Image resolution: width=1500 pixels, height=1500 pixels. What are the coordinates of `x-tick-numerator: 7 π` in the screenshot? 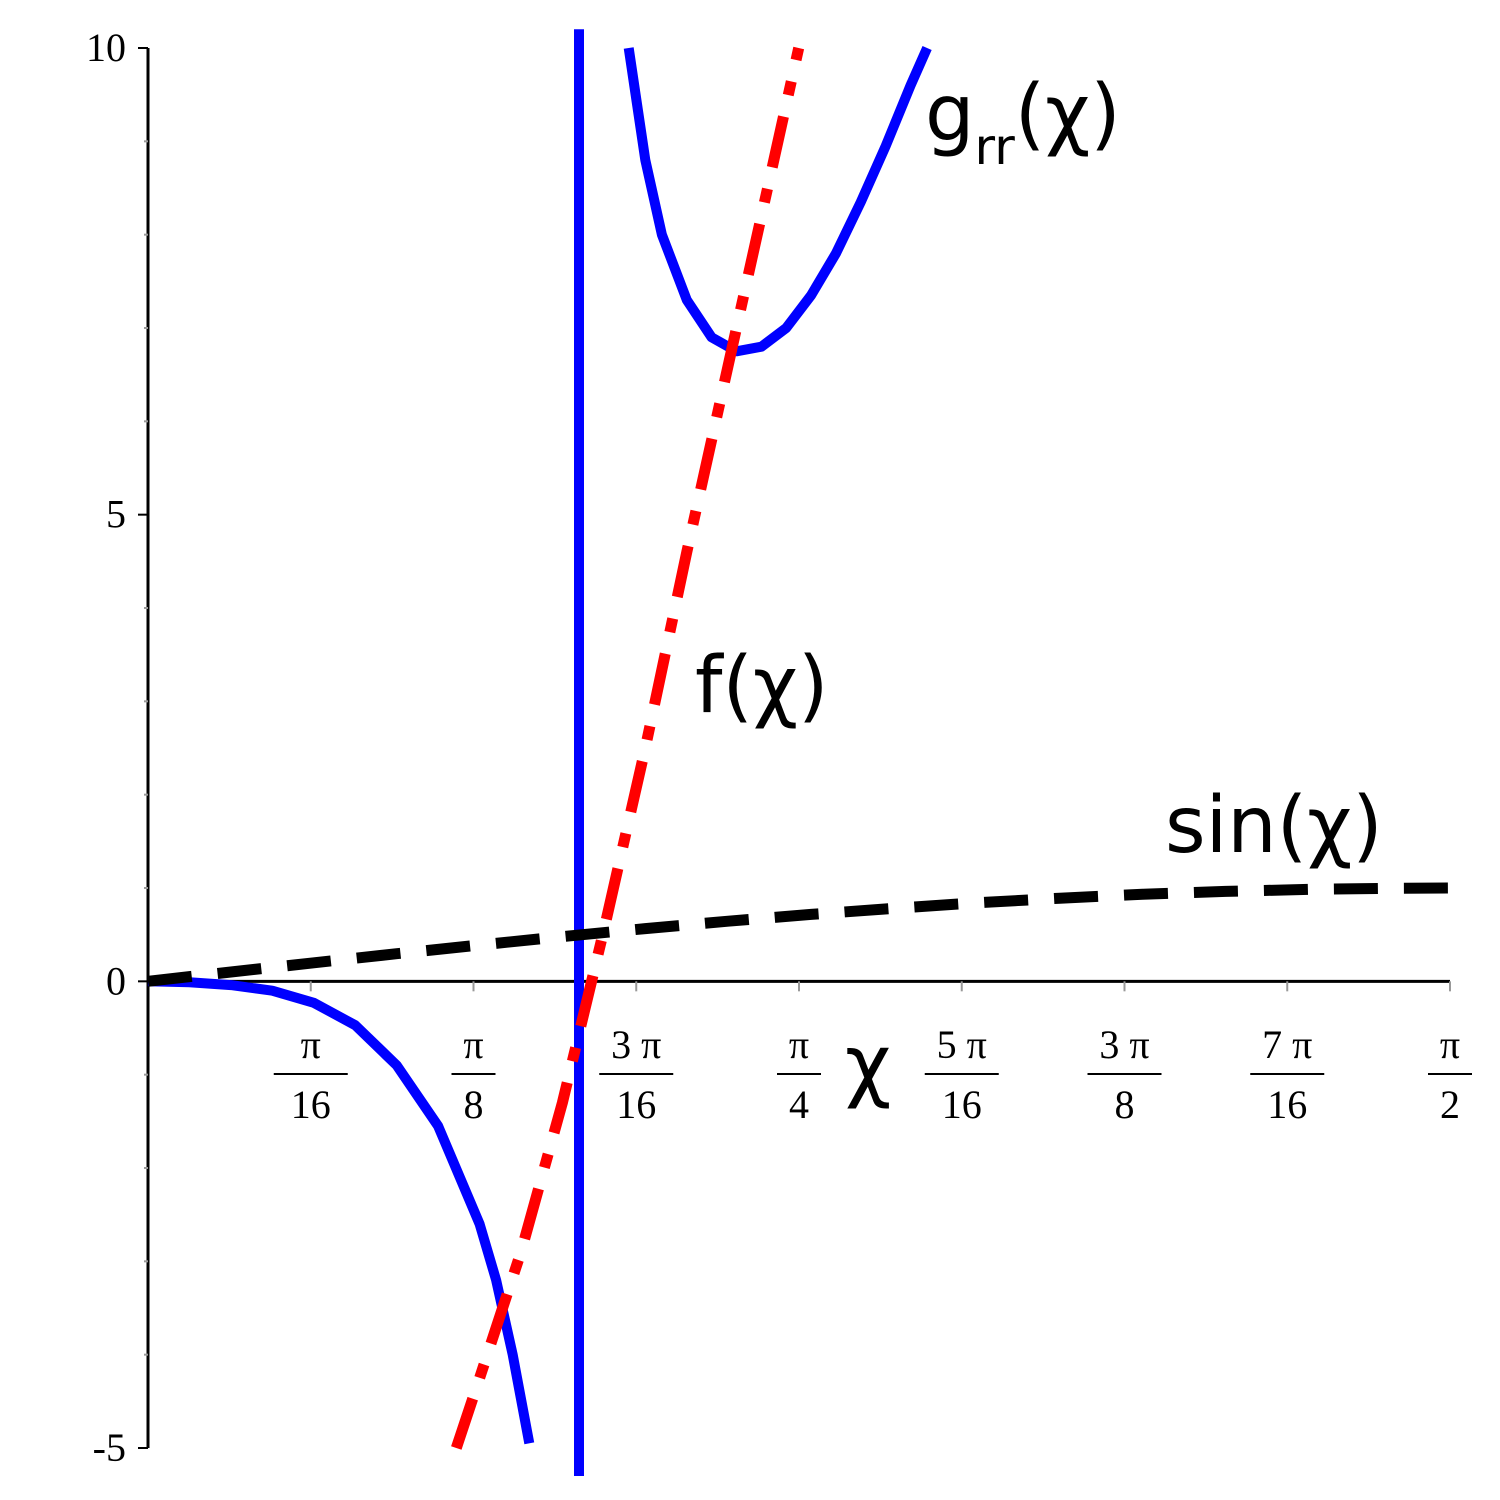 It's located at (1287, 1044).